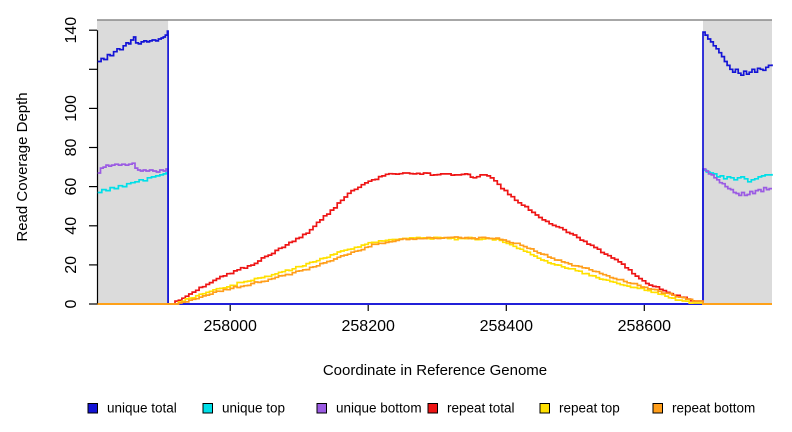 The height and width of the screenshot is (432, 792). I want to click on legend-label-unique-bottom: unique bottom, so click(379, 408).